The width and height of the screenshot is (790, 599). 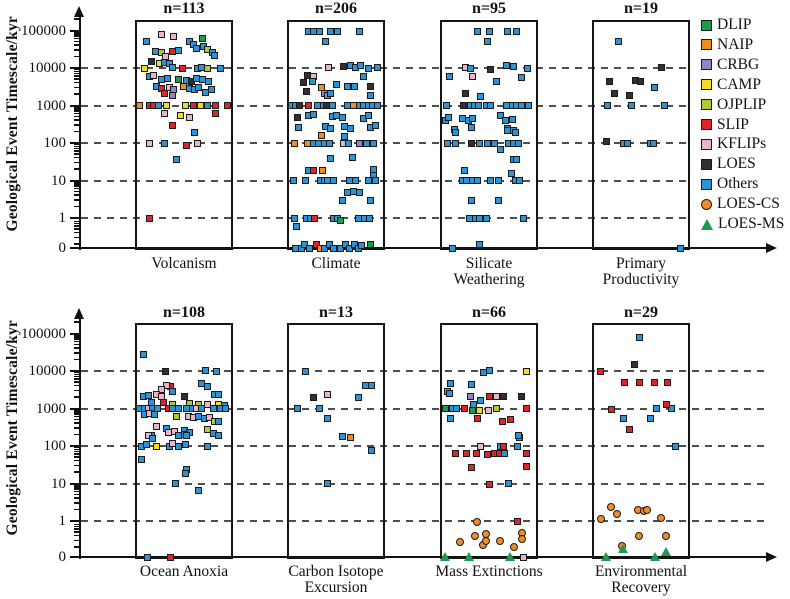 I want to click on legend-item-camp: CAMP, so click(x=731, y=85).